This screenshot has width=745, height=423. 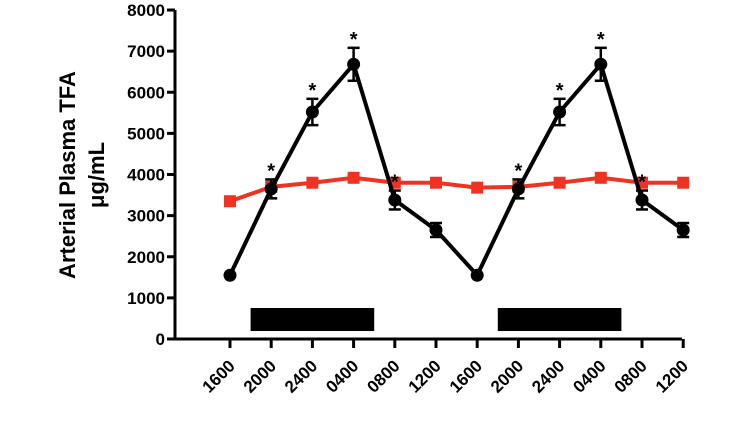 What do you see at coordinates (146, 216) in the screenshot?
I see `y-tick-label-3: 3000` at bounding box center [146, 216].